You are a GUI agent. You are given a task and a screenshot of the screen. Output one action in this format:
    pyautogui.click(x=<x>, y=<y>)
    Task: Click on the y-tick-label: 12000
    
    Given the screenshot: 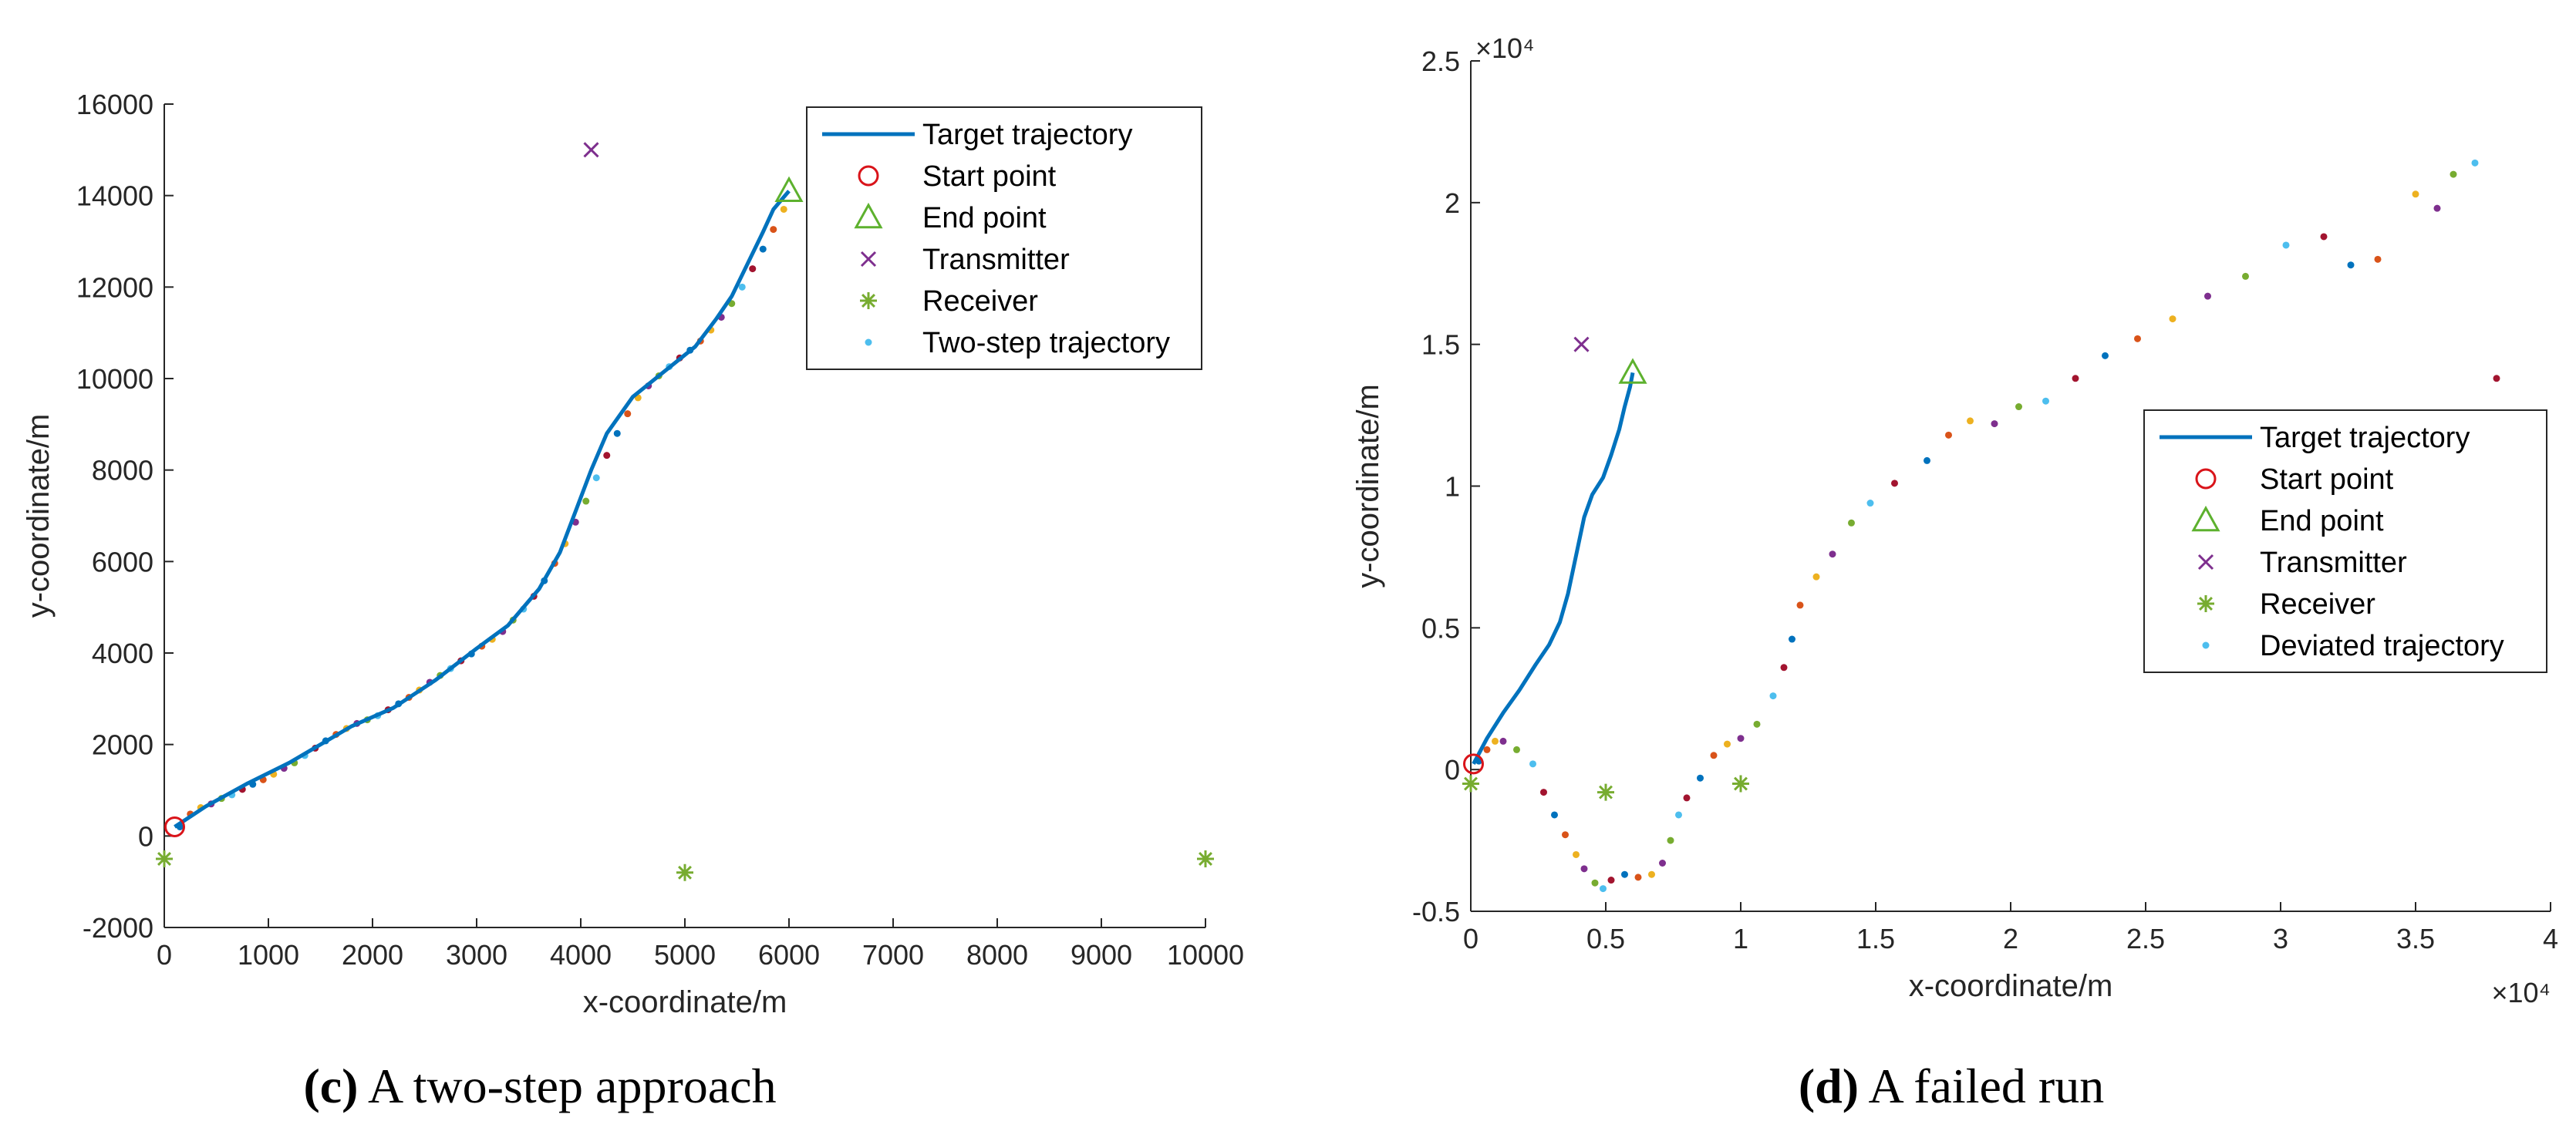 What is the action you would take?
    pyautogui.click(x=114, y=287)
    